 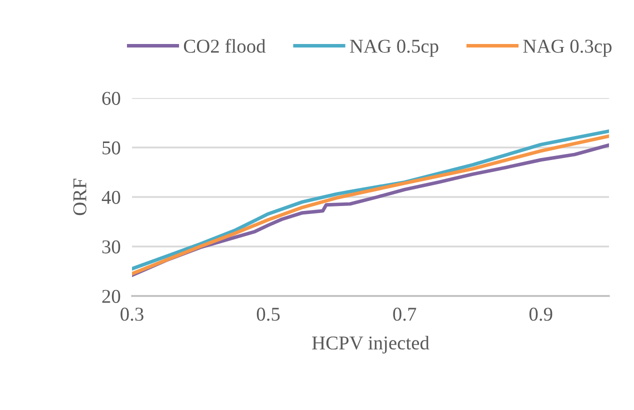 What do you see at coordinates (111, 197) in the screenshot?
I see `y-tick-label: 40` at bounding box center [111, 197].